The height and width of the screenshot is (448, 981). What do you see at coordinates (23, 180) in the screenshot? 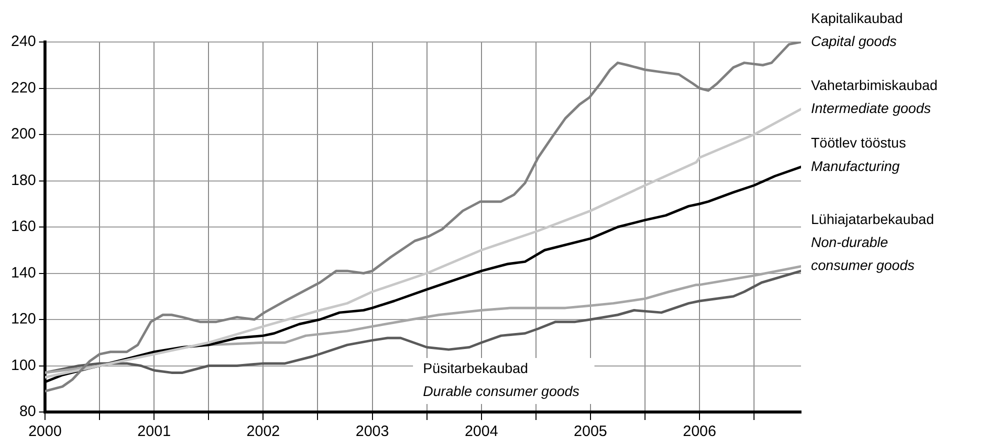
I see `y-tick-label: 180` at bounding box center [23, 180].